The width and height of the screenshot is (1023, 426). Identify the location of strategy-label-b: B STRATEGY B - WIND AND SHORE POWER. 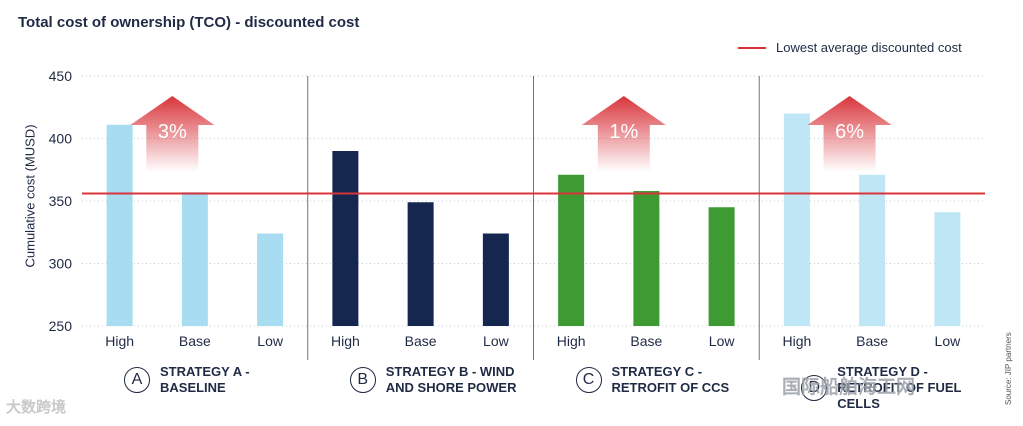
(442, 380).